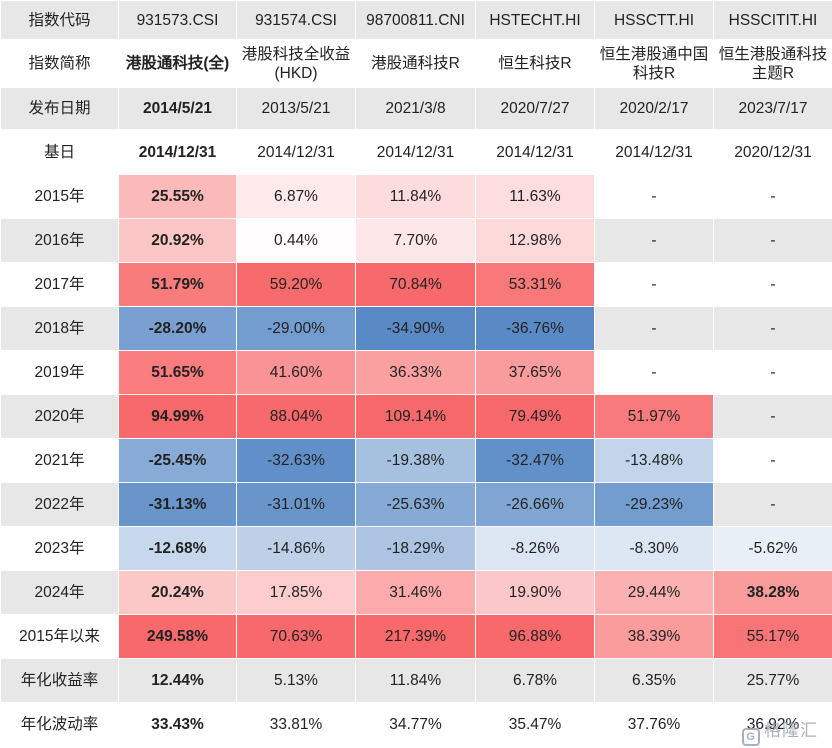 This screenshot has height=748, width=832. Describe the element at coordinates (59, 592) in the screenshot. I see `row-label: 2024年` at that location.